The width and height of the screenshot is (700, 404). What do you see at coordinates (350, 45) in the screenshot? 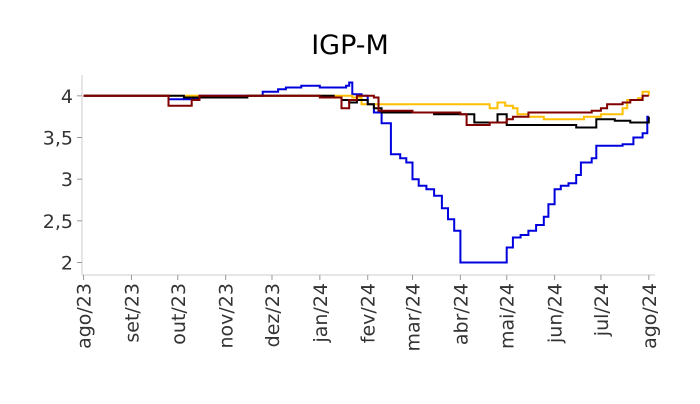
I see `chart-title: IGP-M` at bounding box center [350, 45].